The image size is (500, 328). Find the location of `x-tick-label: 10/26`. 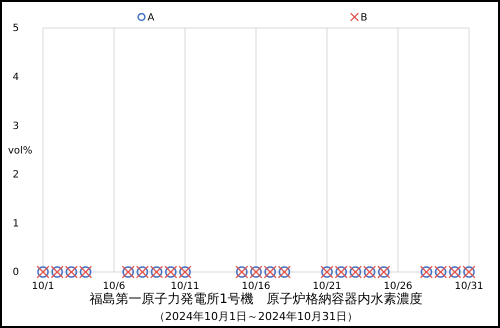

x-tick-label: 10/26 is located at coordinates (398, 286).